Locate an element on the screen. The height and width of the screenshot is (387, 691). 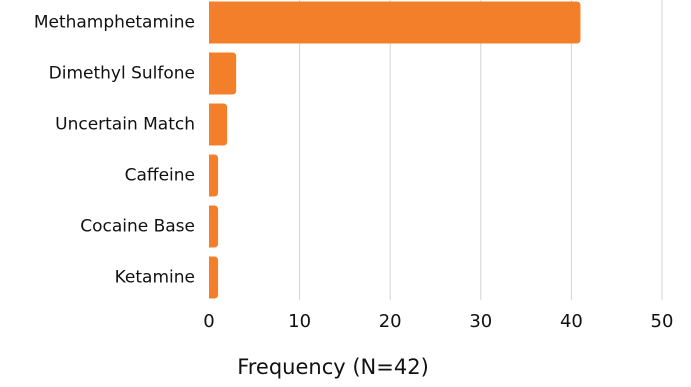
category-label: Methamphetamine is located at coordinates (114, 23).